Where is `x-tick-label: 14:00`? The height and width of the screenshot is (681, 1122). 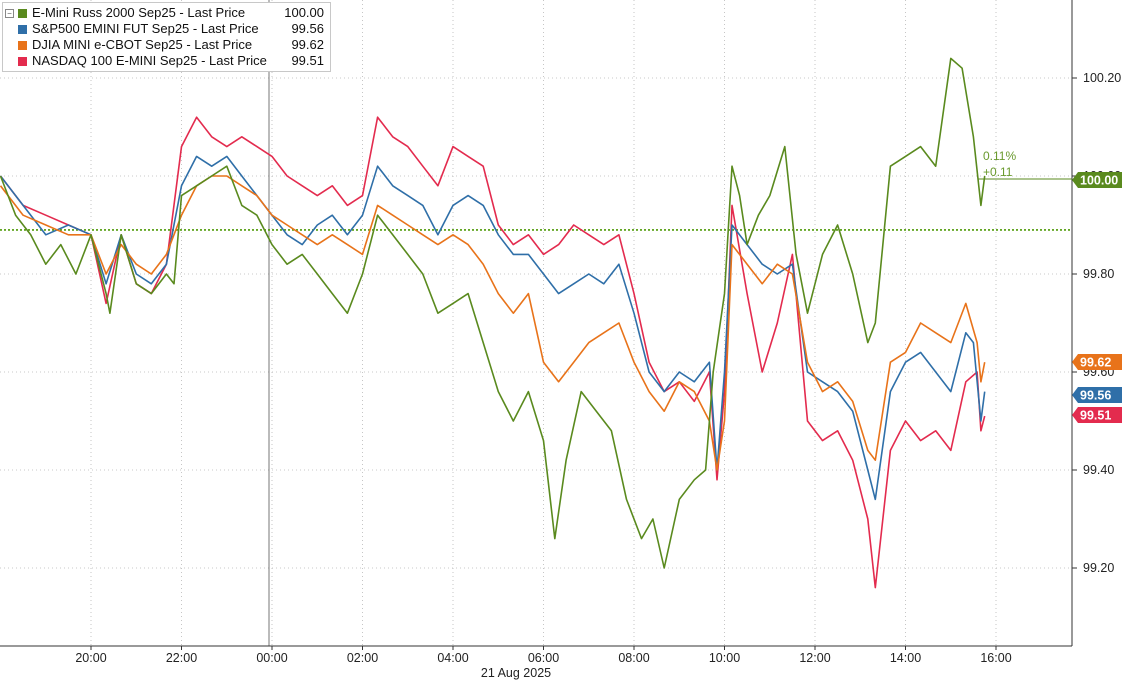
x-tick-label: 14:00 is located at coordinates (905, 658).